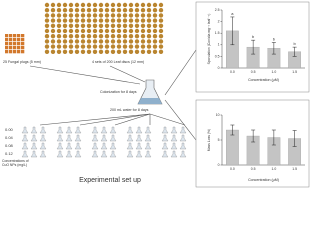 Image resolution: width=320 pixels, height=240 pixels. What do you see at coordinates (218, 115) in the screenshot?
I see `y-tick-label: 10` at bounding box center [218, 115].